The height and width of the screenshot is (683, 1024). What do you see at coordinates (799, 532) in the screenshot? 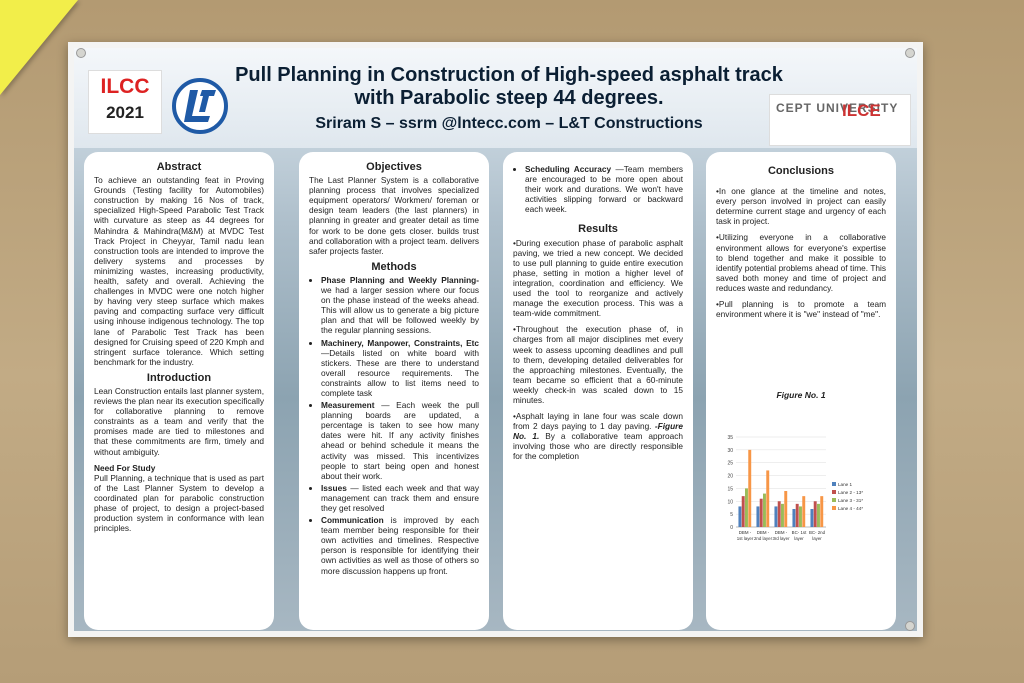
I see `x-tick-label: BC- 1st` at bounding box center [799, 532].